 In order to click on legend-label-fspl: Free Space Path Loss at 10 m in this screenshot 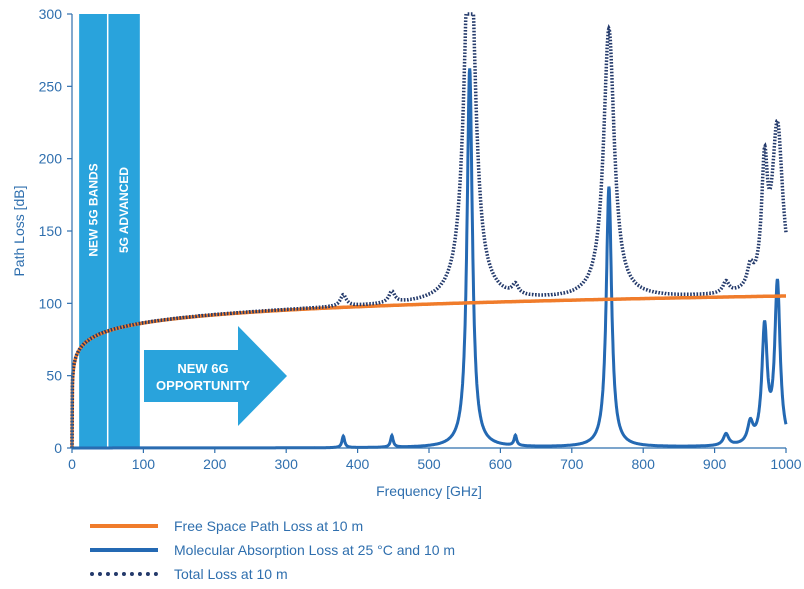, I will do `click(269, 526)`.